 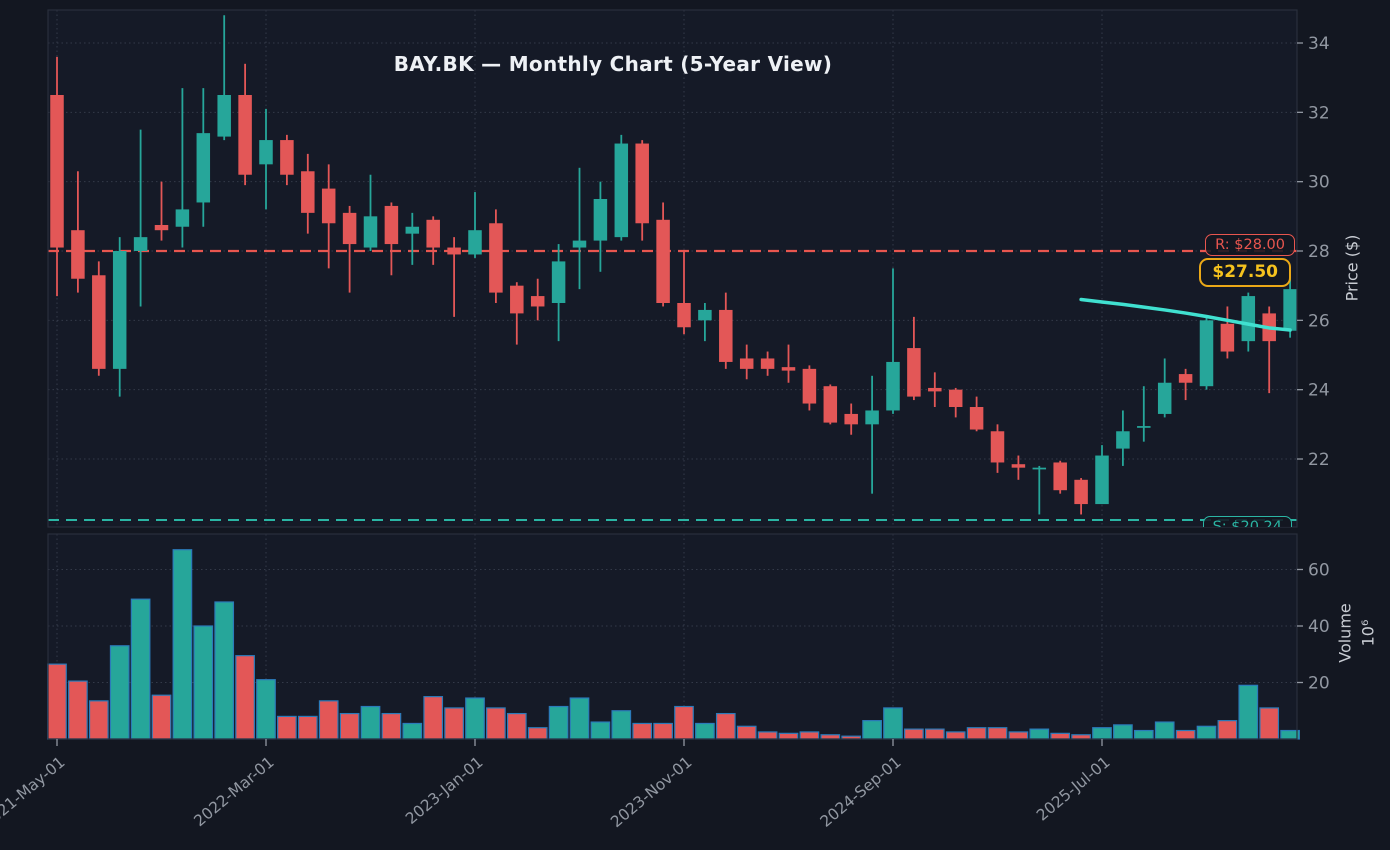 I want to click on volume-tick-label: 20, so click(x=1319, y=684).